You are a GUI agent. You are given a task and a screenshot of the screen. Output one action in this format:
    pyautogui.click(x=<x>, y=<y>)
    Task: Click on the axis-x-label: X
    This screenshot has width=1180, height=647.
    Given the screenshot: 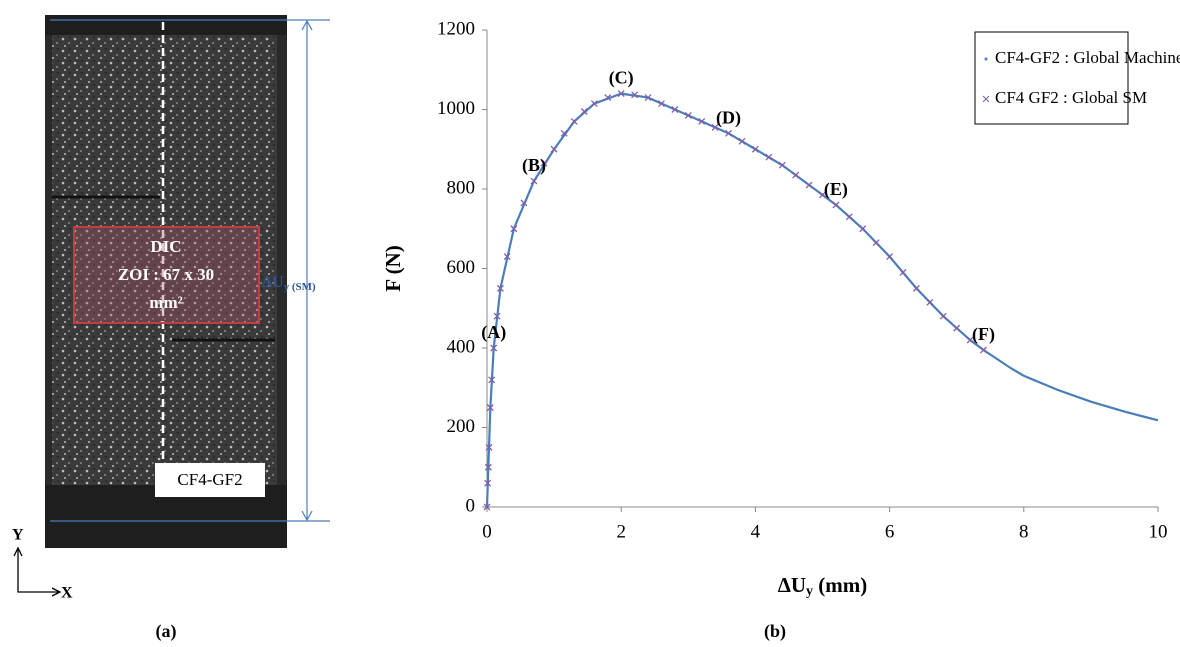 What is the action you would take?
    pyautogui.click(x=67, y=593)
    